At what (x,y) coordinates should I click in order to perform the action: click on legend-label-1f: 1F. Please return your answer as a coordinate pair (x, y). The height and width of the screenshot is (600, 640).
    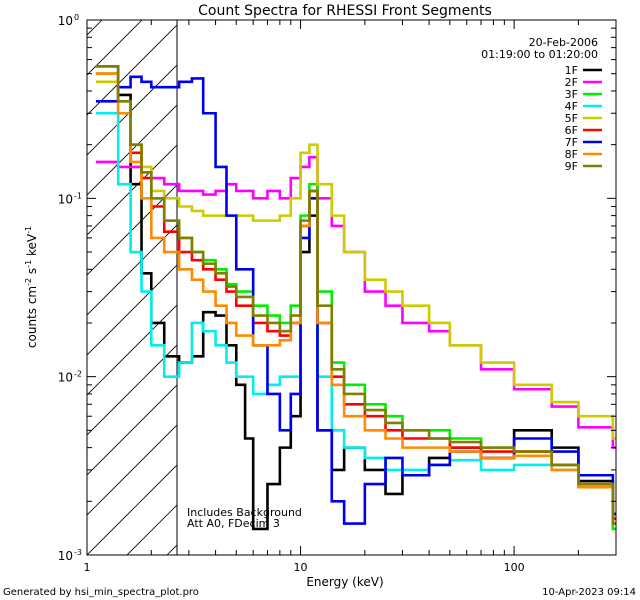
    Looking at the image, I should click on (571, 70).